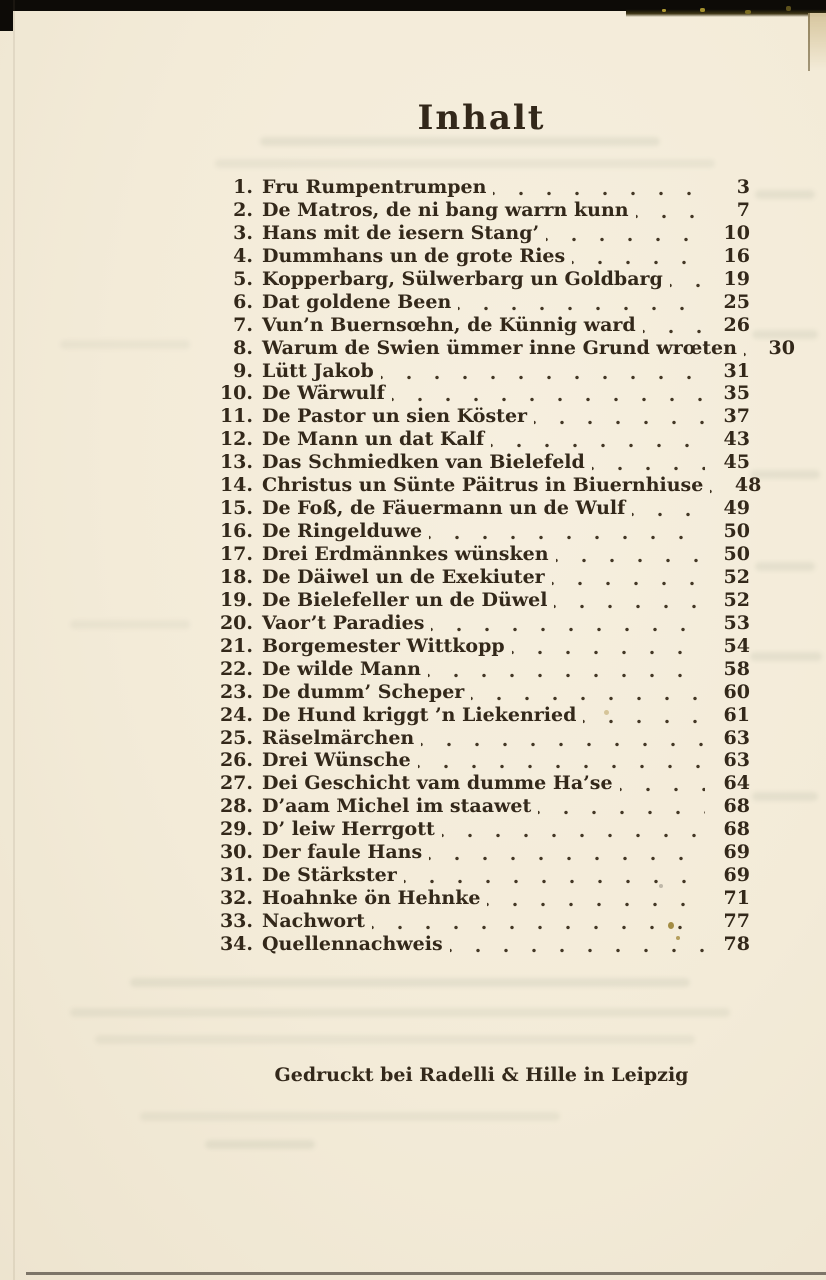  Describe the element at coordinates (483, 485) in the screenshot. I see `toc-entry-title: Christus un Sünte Päitrus in Biuernhiuse` at that location.